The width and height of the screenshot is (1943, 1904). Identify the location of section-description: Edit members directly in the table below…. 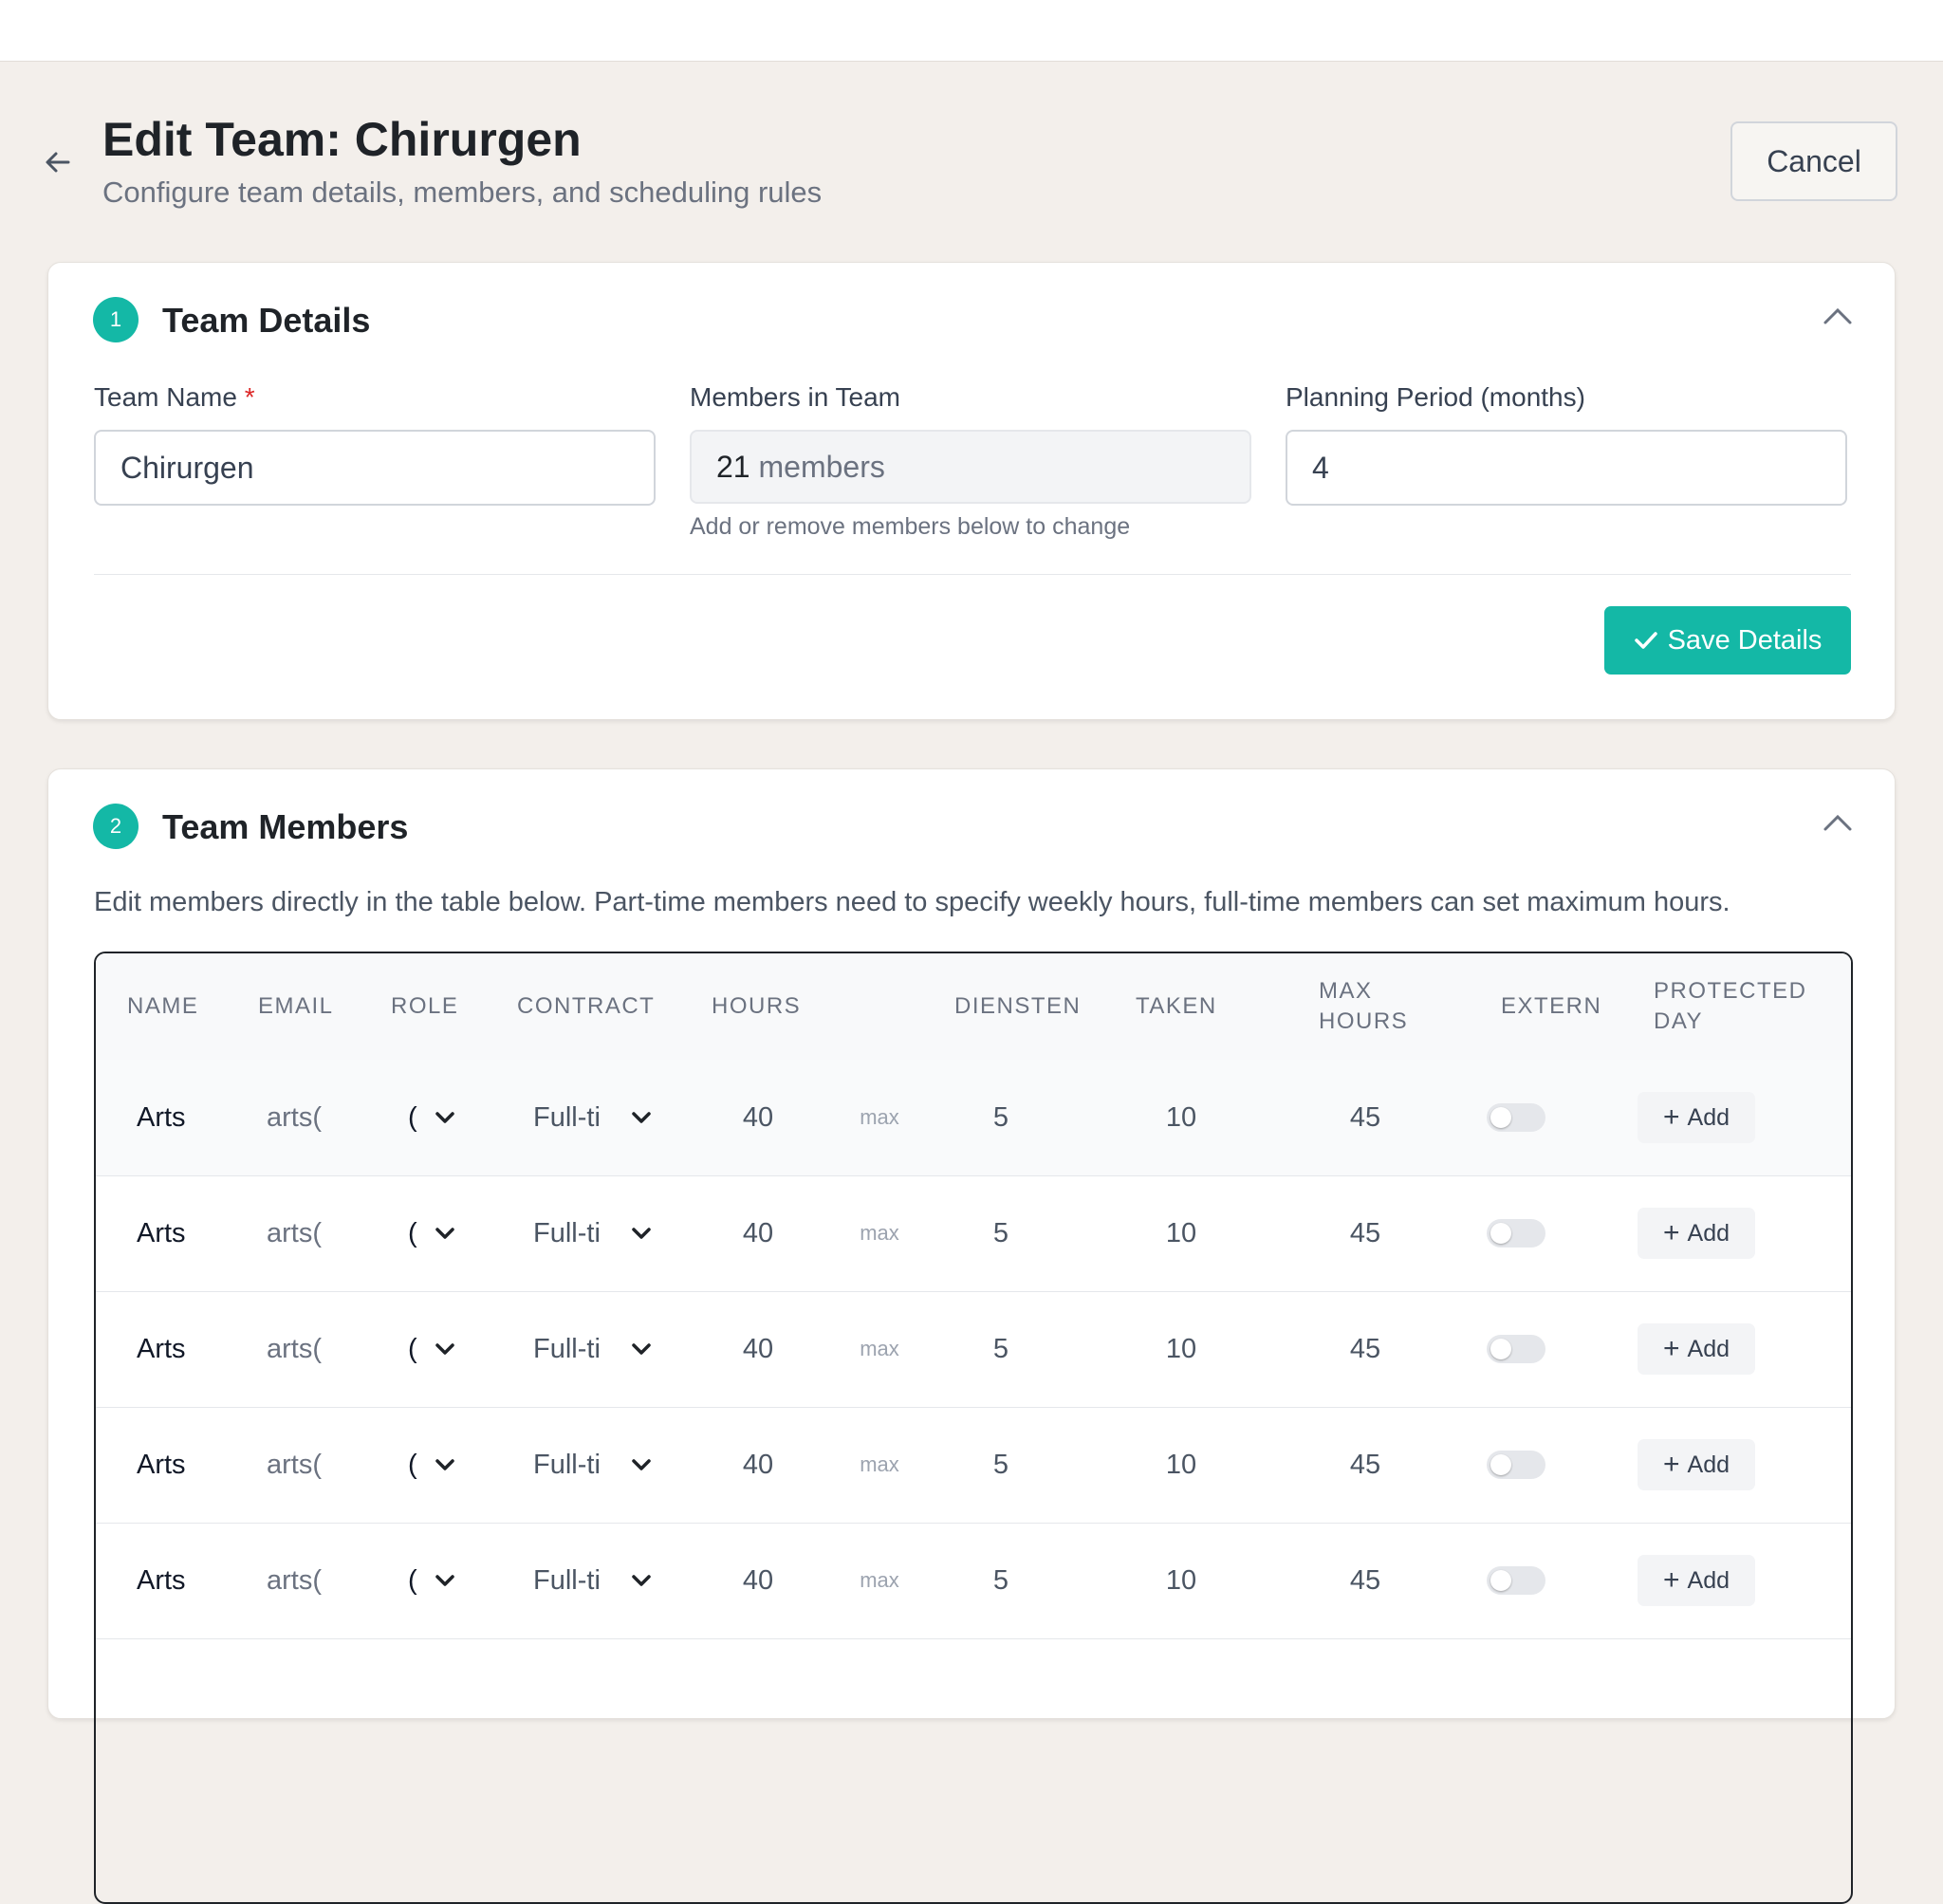
(912, 902).